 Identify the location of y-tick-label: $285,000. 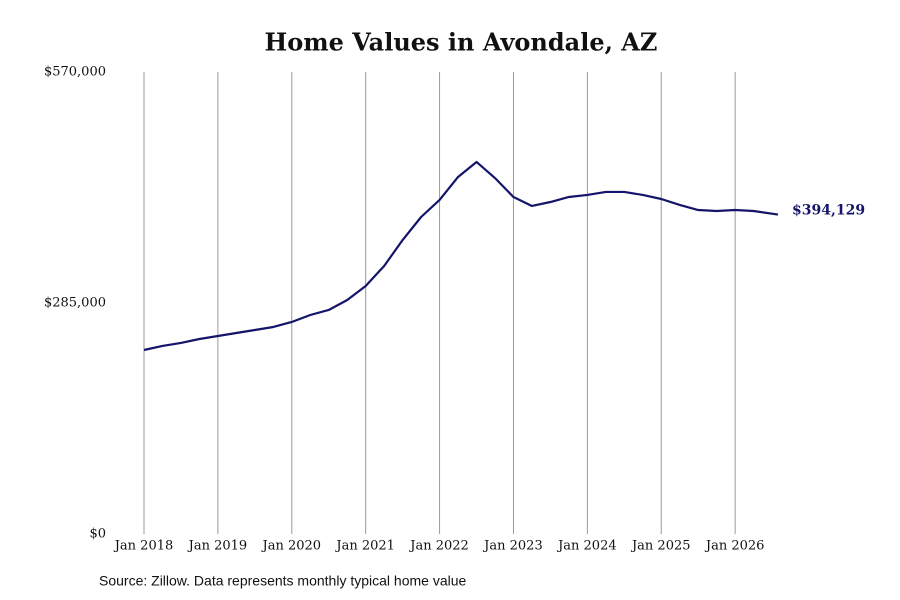
(75, 303).